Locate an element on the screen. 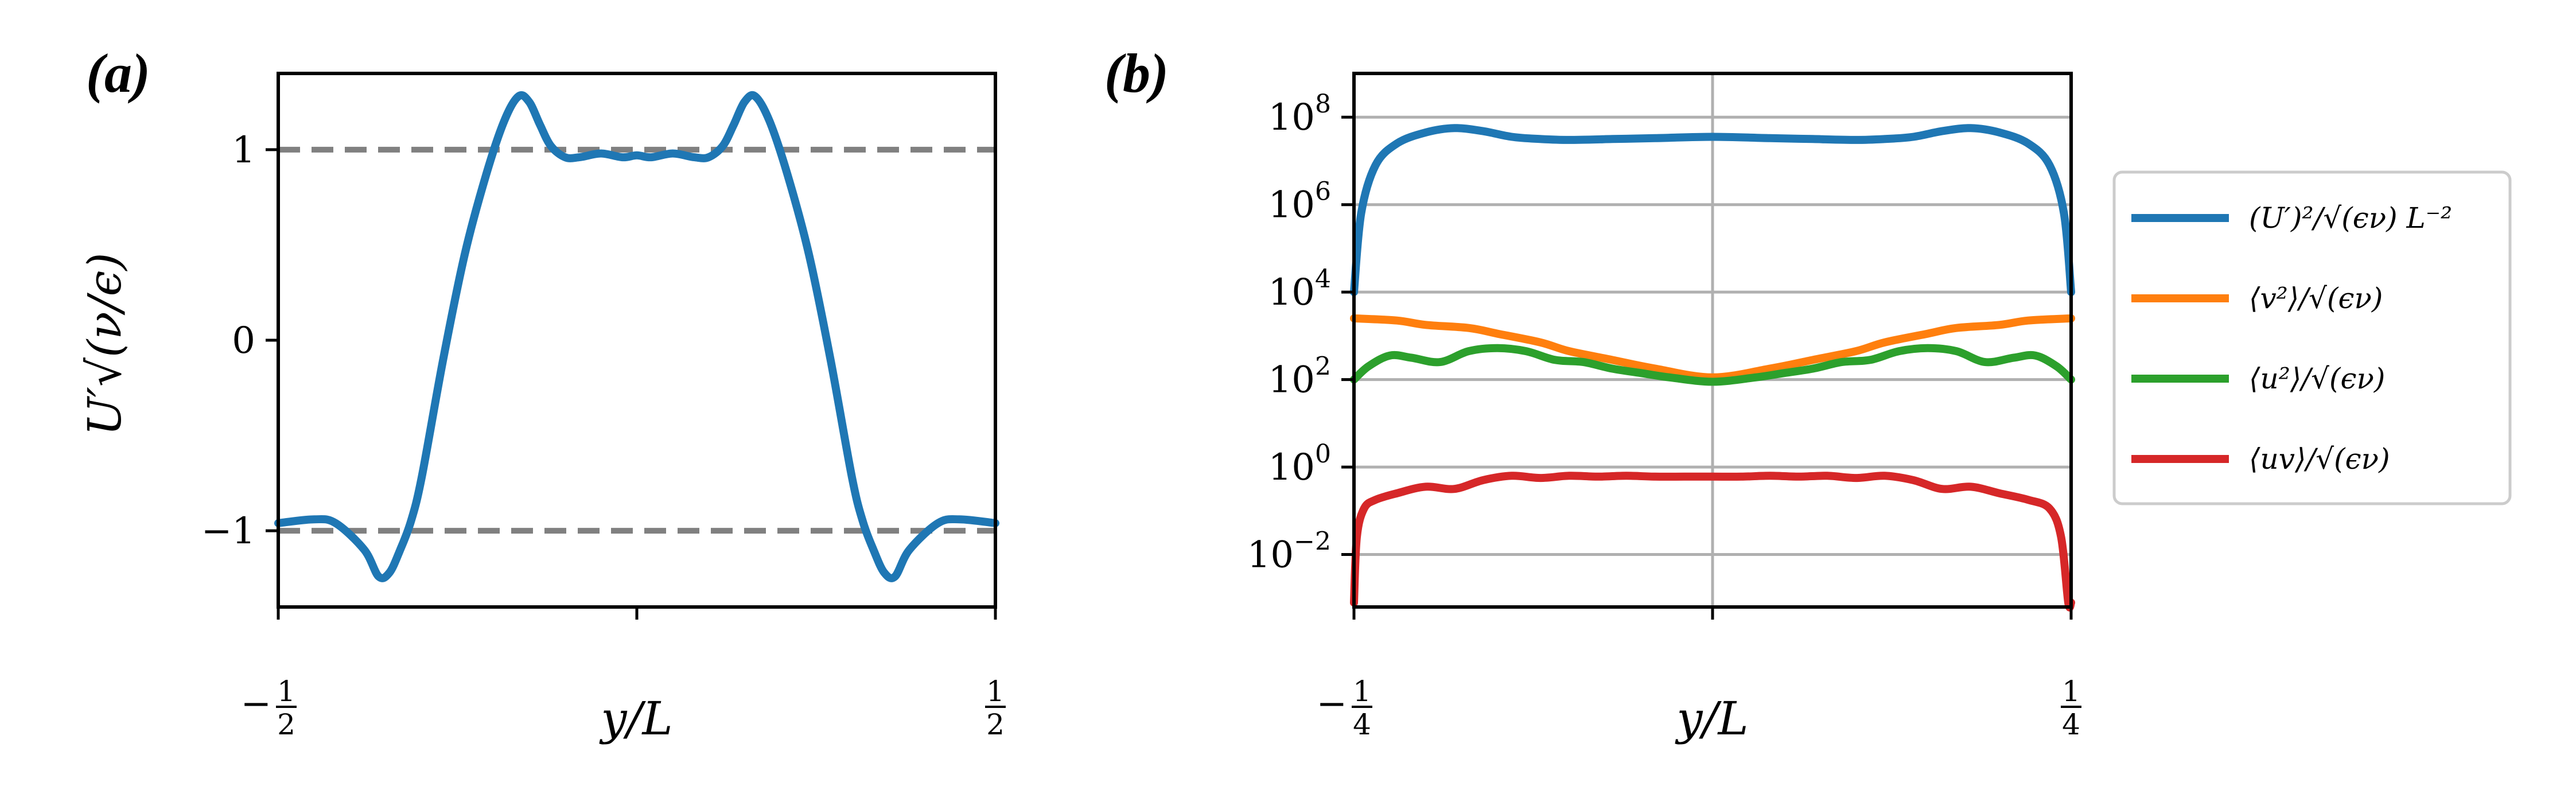  y-tick-label: 10⁶ is located at coordinates (1299, 202).